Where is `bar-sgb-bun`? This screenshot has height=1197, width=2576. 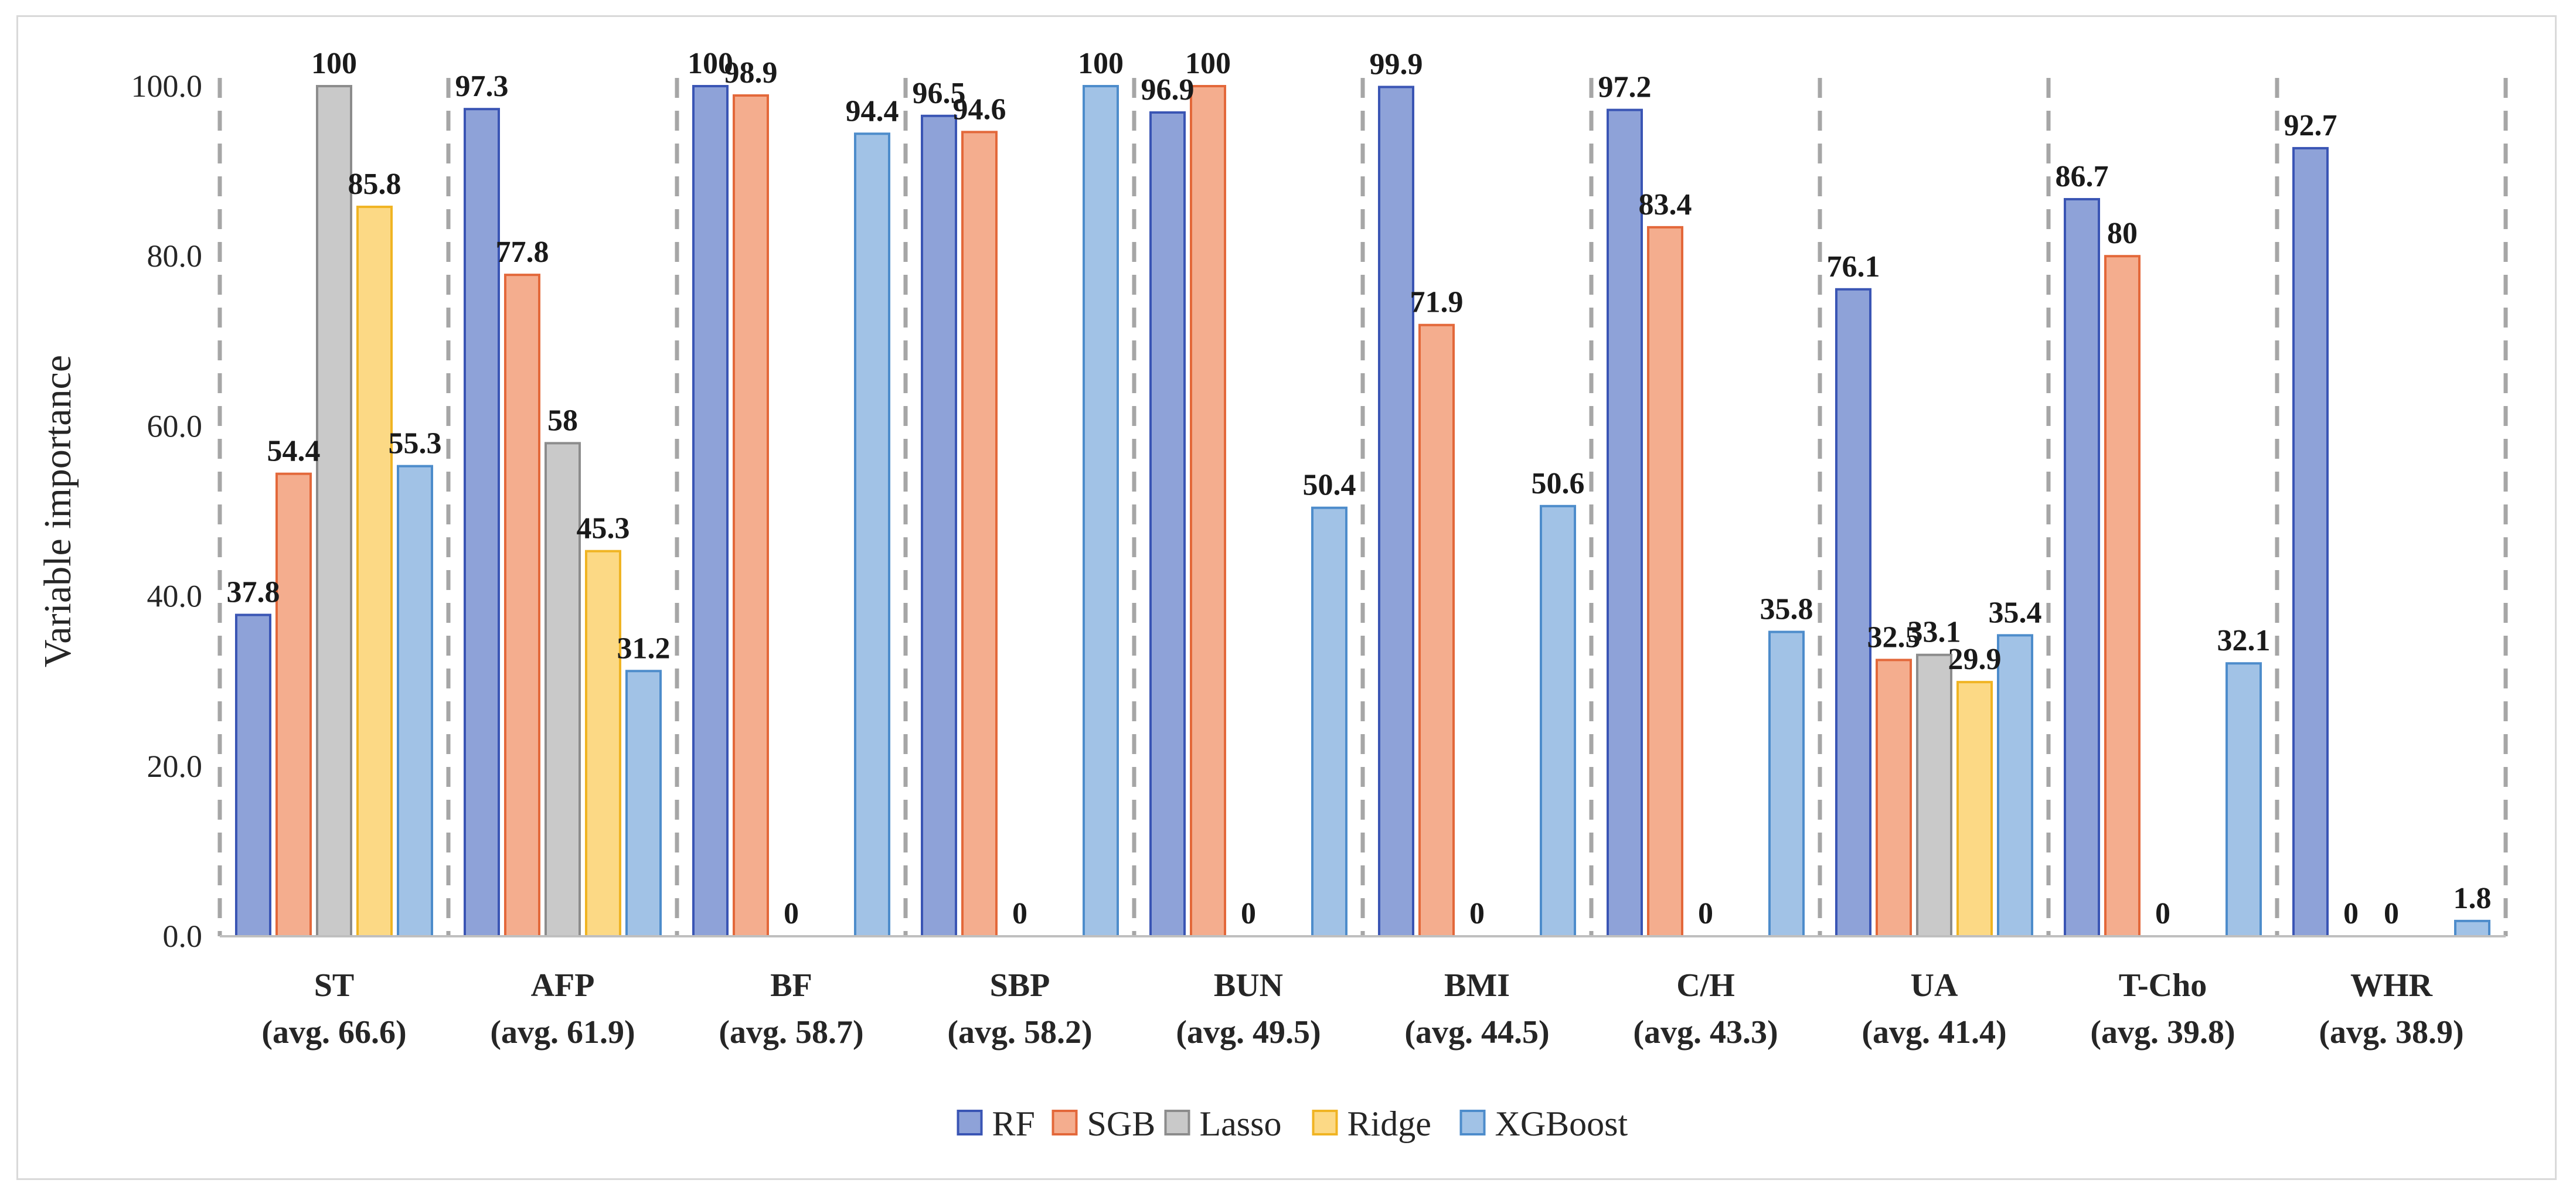
bar-sgb-bun is located at coordinates (1208, 511).